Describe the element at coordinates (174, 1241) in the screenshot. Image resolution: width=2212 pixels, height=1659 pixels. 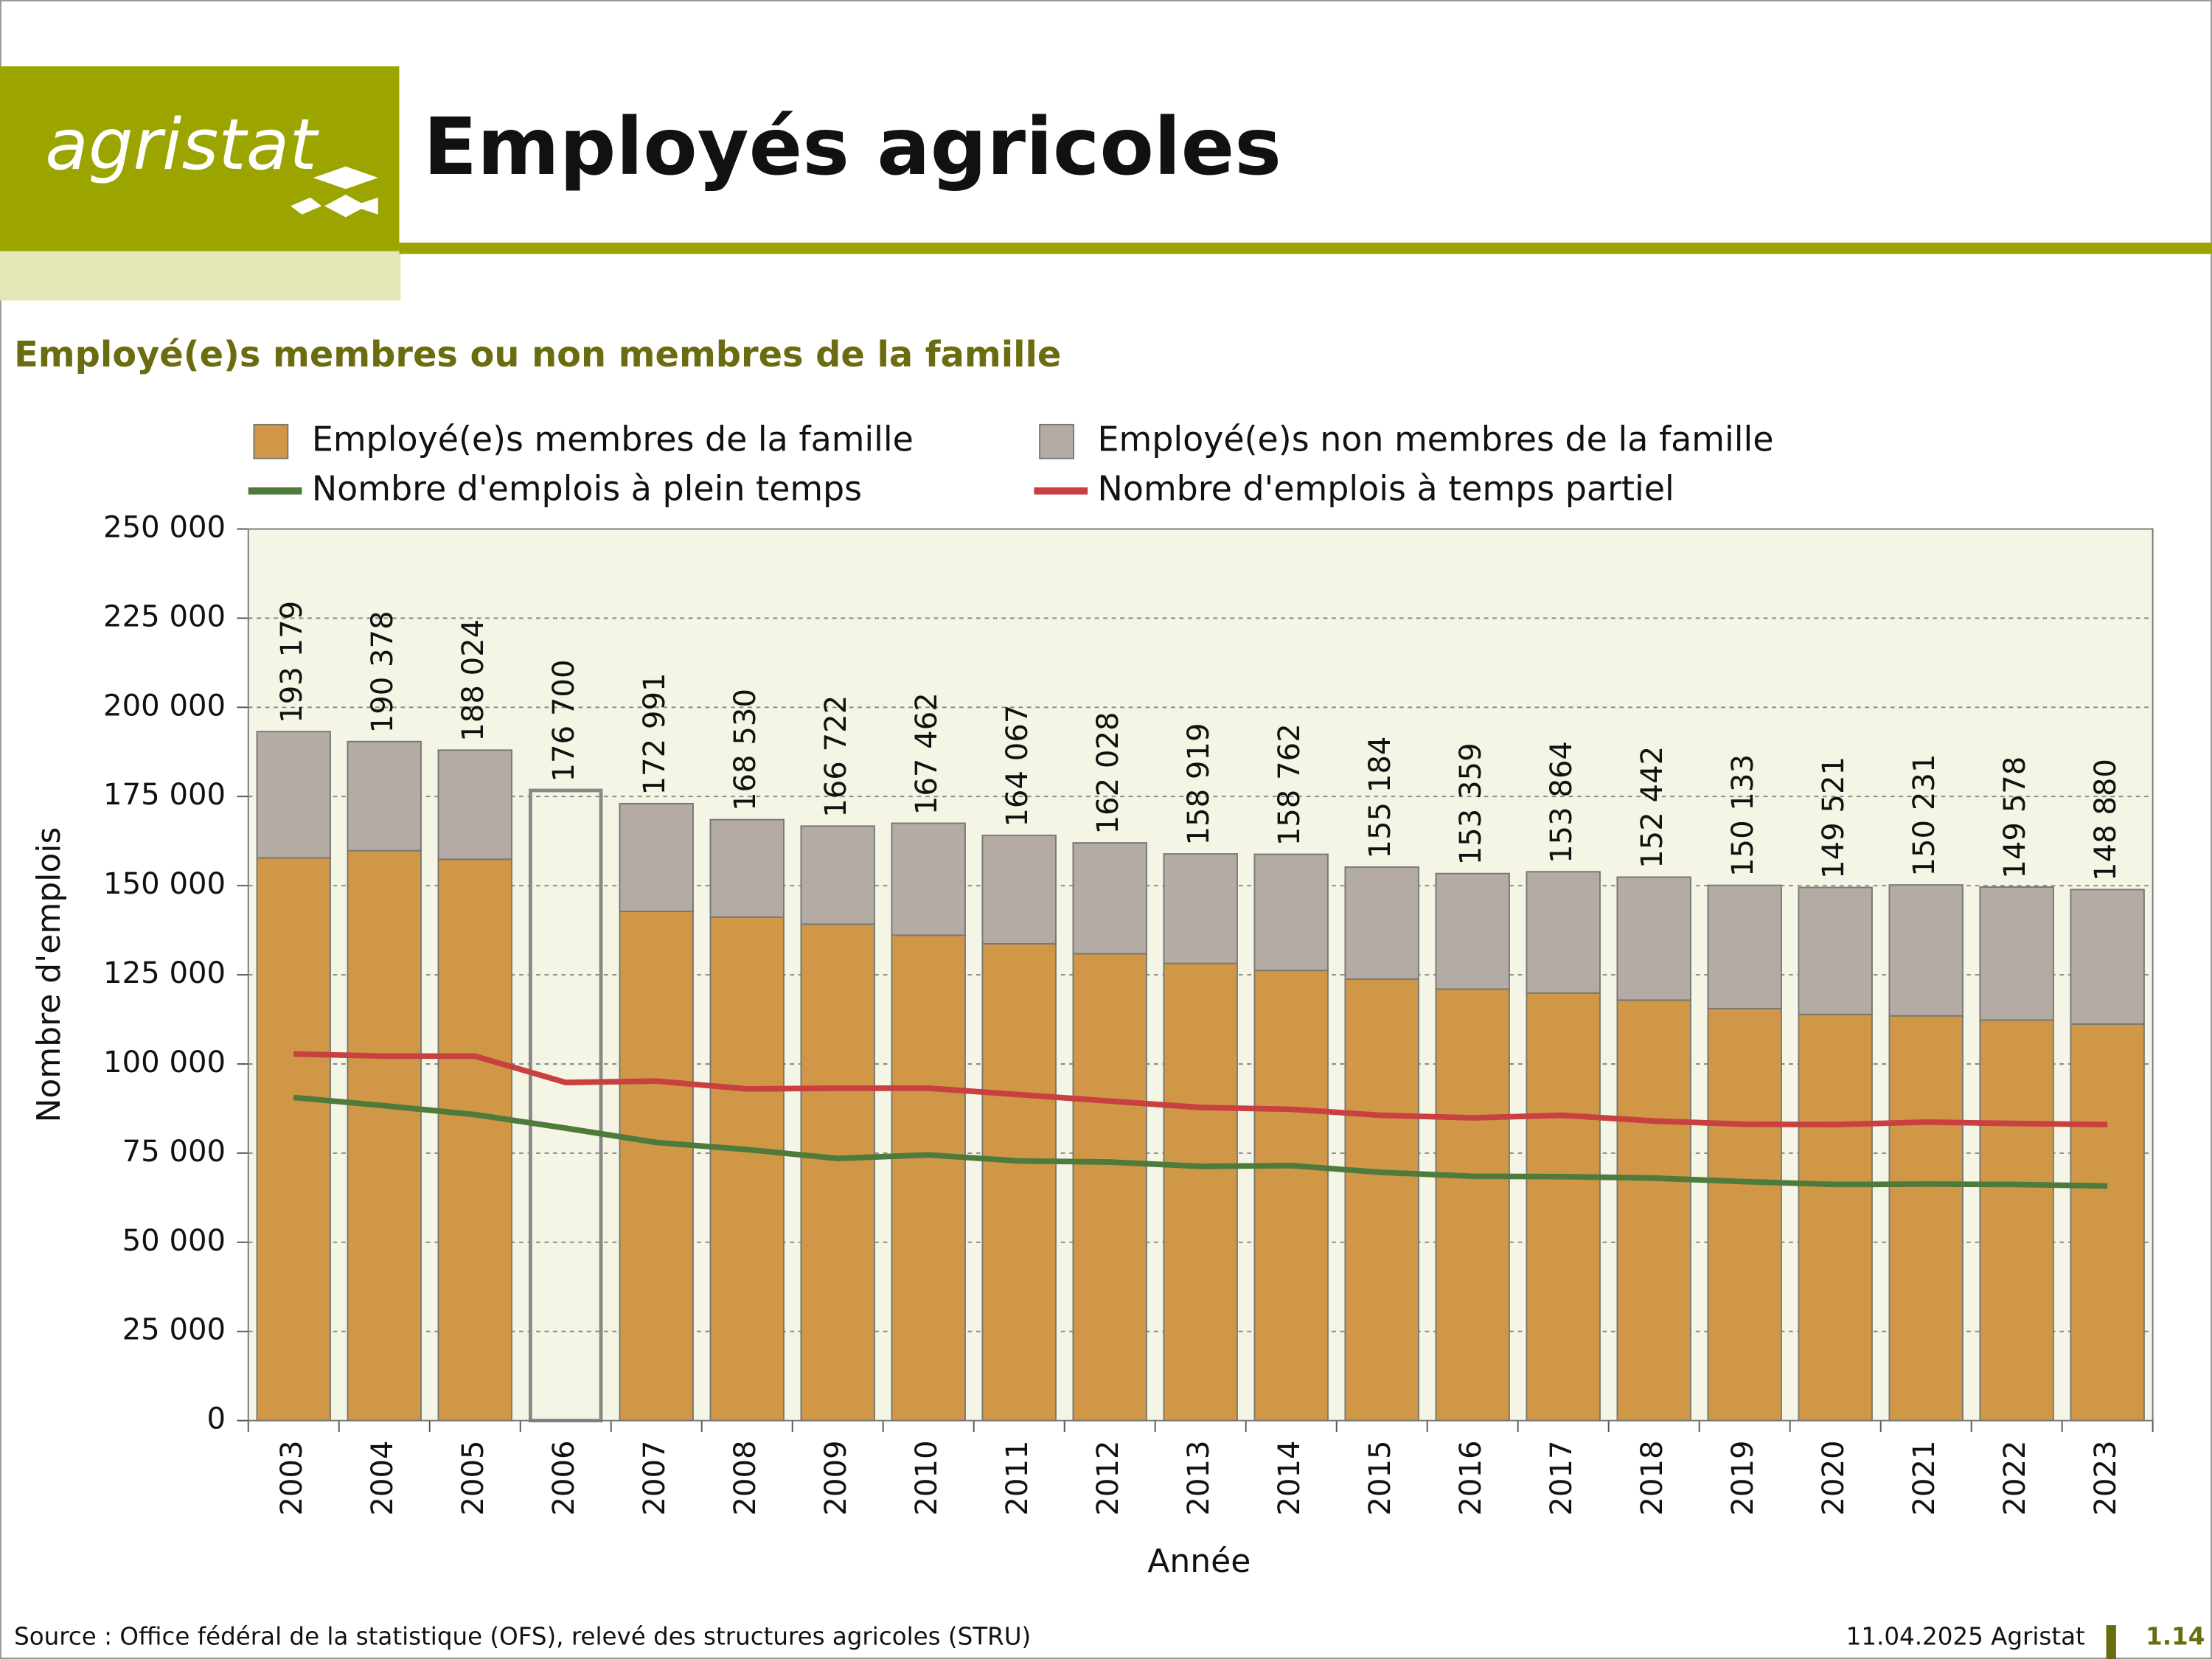
I see `y-tick-label: 50 000` at that location.